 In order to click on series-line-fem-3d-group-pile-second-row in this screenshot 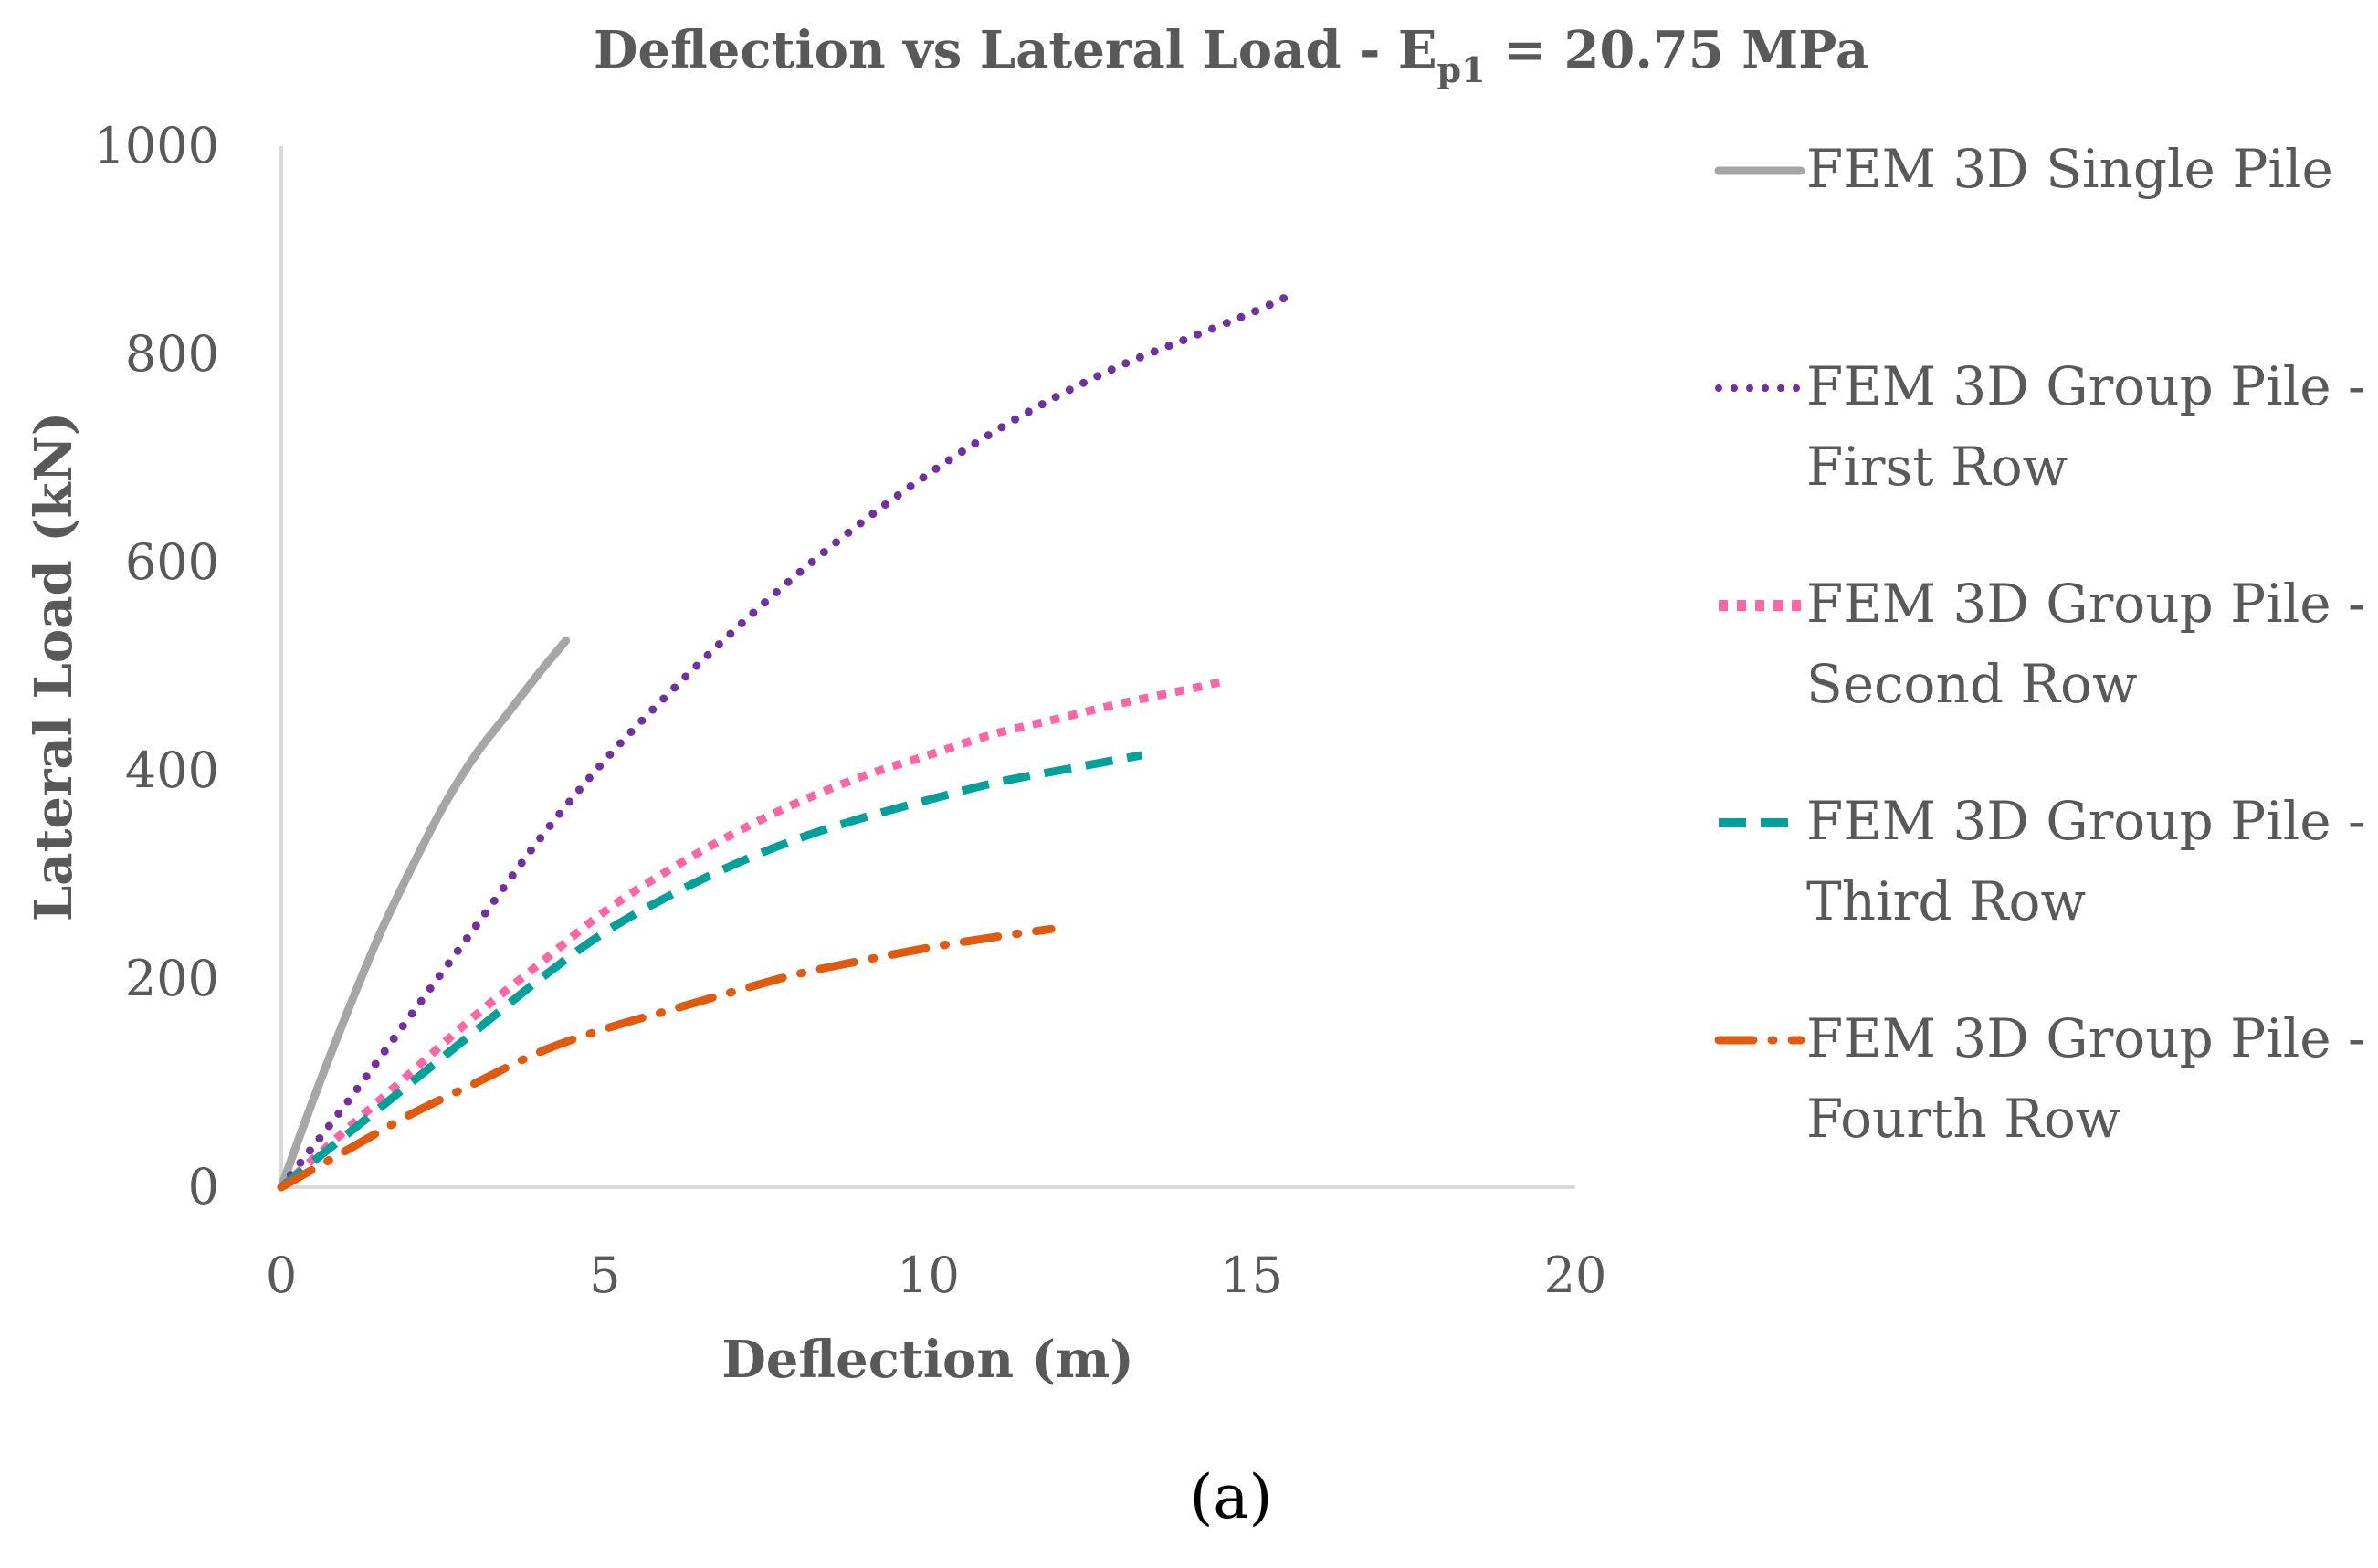, I will do `click(750, 934)`.